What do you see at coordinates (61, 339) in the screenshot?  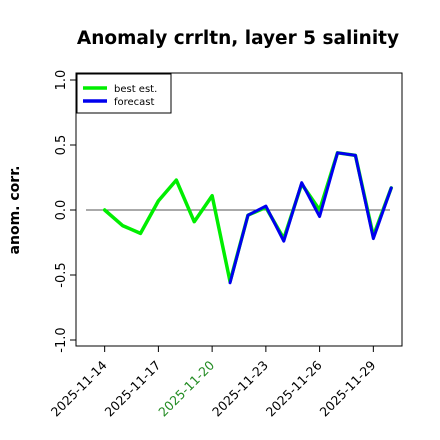 I see `y-tick-label: -1.0` at bounding box center [61, 339].